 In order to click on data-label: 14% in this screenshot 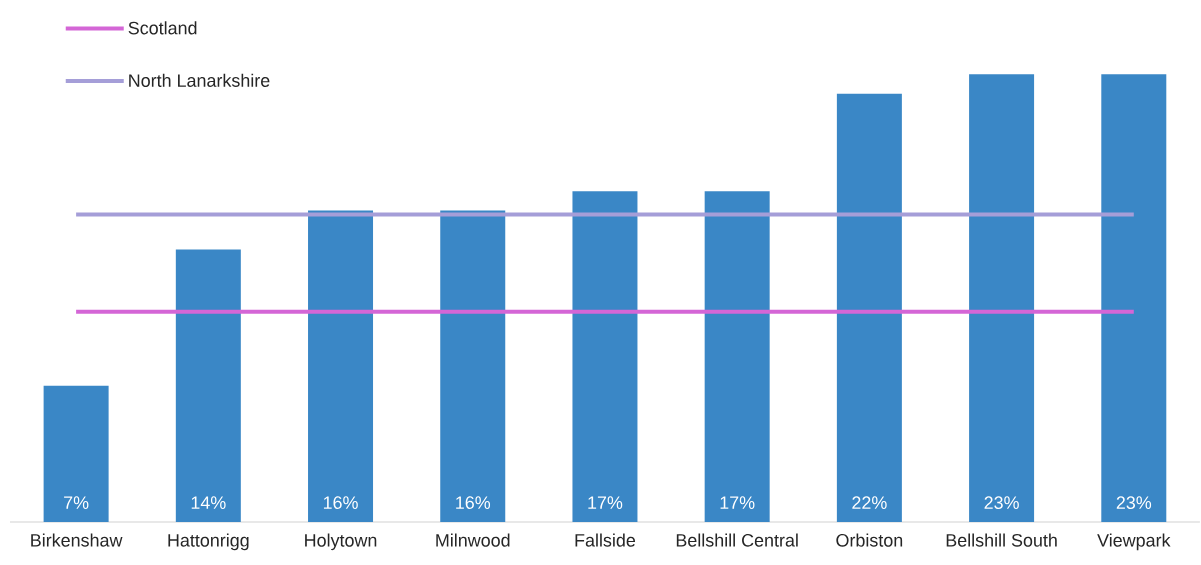, I will do `click(208, 502)`.